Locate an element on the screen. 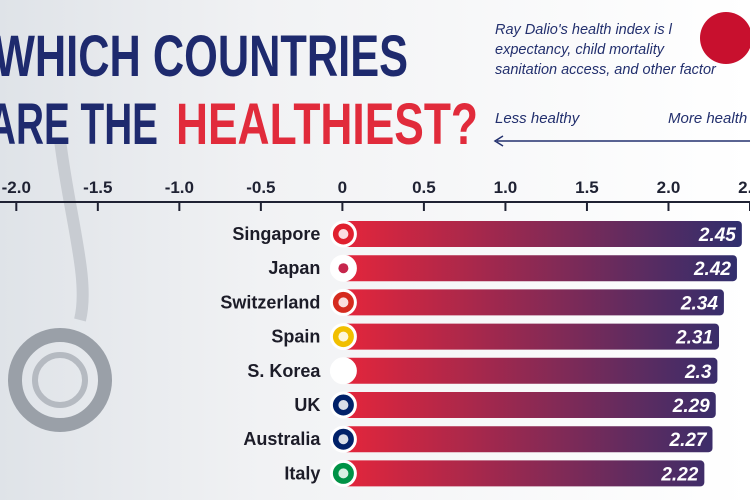  value-label: 2.34 is located at coordinates (699, 303).